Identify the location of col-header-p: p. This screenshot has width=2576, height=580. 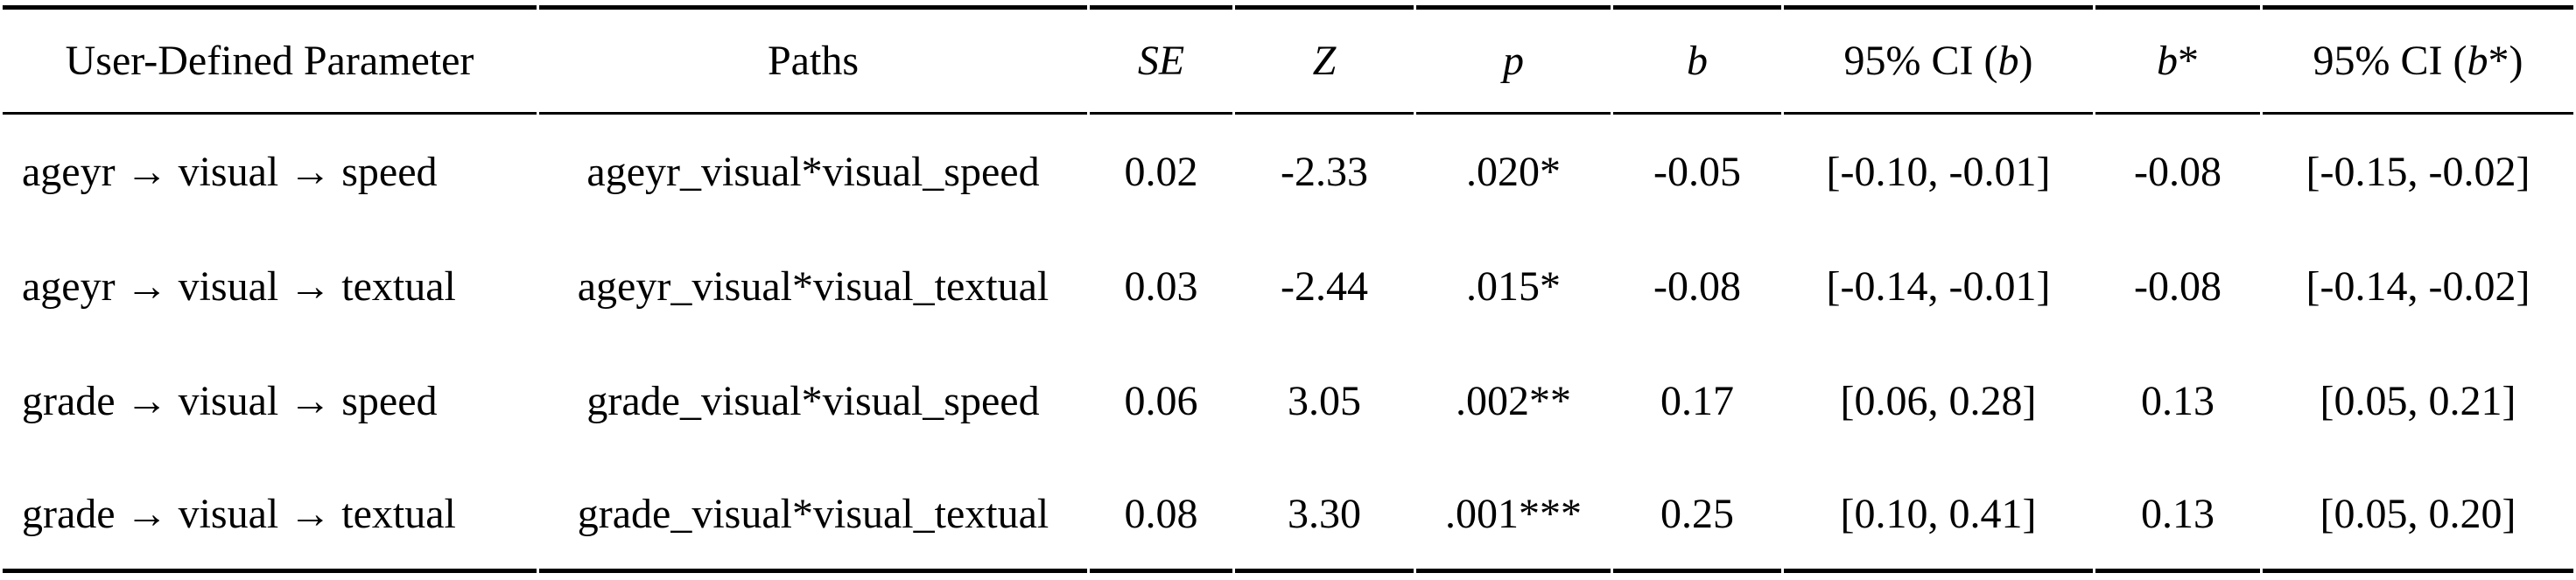
(1513, 60).